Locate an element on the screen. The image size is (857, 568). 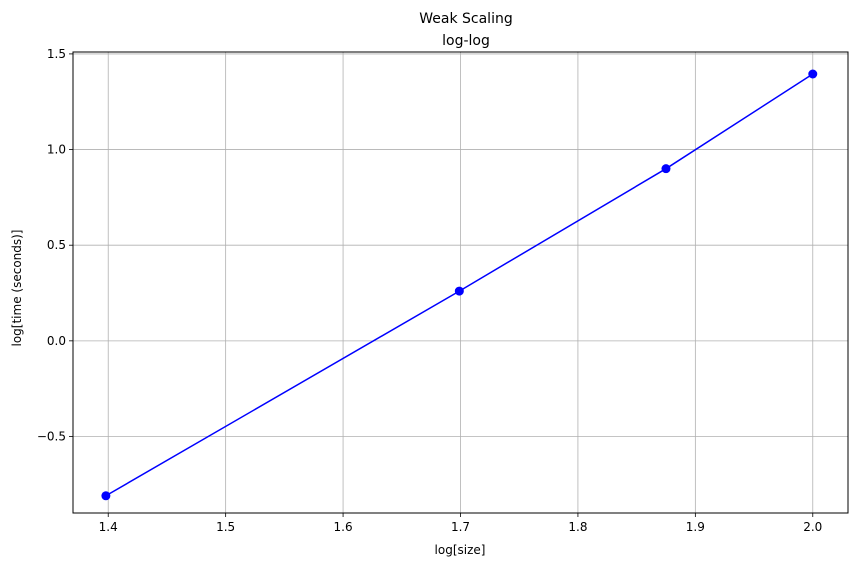
x-tick-label: 1.9 is located at coordinates (695, 527).